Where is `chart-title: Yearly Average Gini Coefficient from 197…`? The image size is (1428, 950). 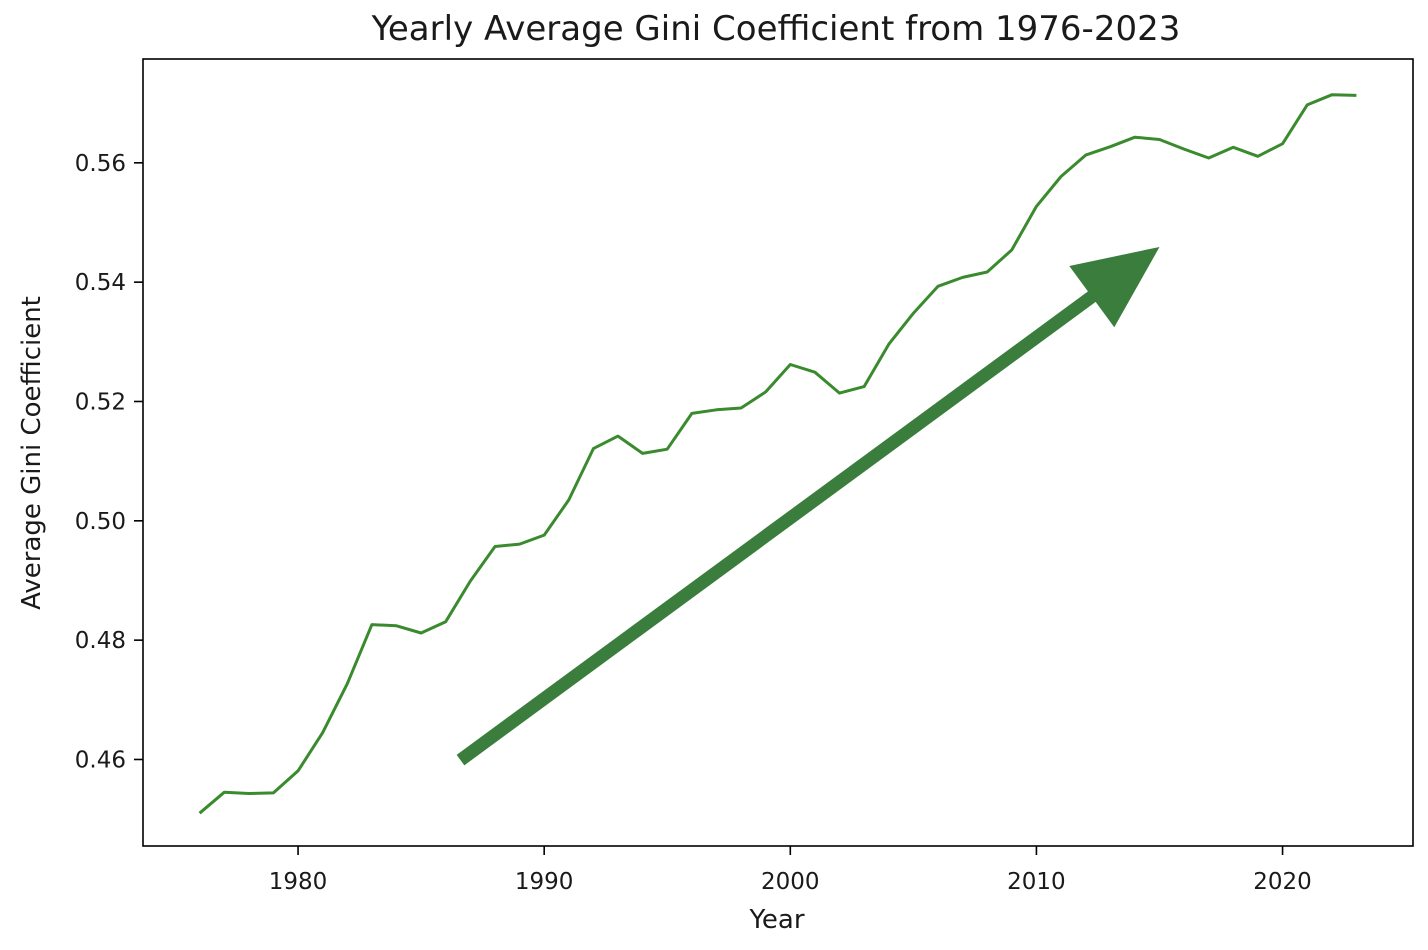 chart-title: Yearly Average Gini Coefficient from 197… is located at coordinates (776, 29).